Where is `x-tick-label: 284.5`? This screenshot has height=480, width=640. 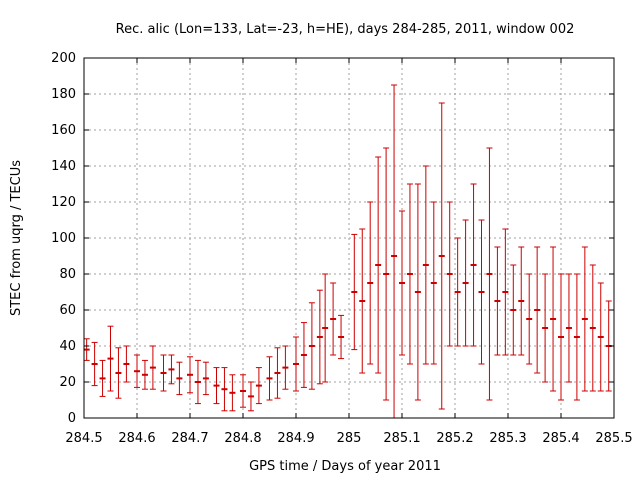
x-tick-label: 284.5 is located at coordinates (83, 438).